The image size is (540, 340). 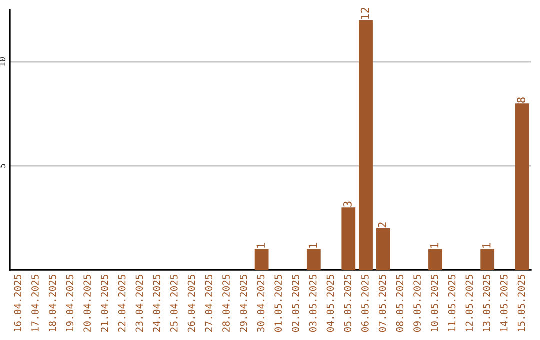 What do you see at coordinates (434, 303) in the screenshot?
I see `x-tick-label: 10.05.2025` at bounding box center [434, 303].